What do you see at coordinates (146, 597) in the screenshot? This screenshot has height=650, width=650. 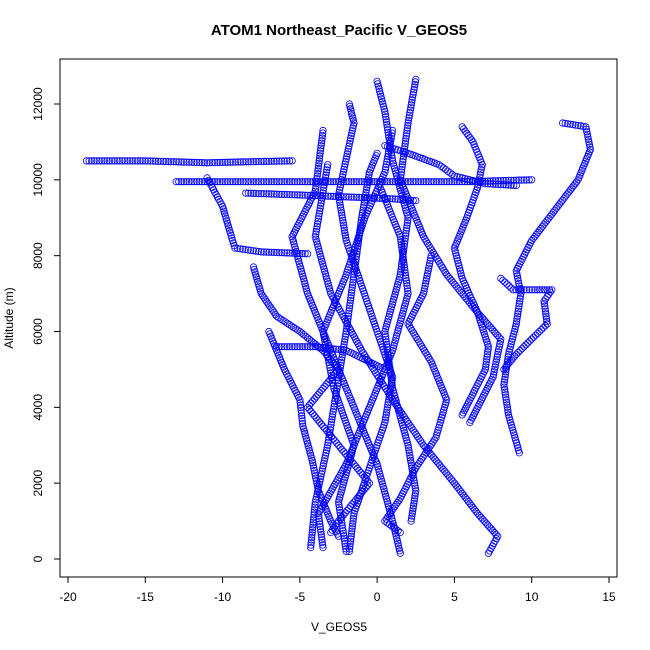 I see `x-tick-label: -15` at bounding box center [146, 597].